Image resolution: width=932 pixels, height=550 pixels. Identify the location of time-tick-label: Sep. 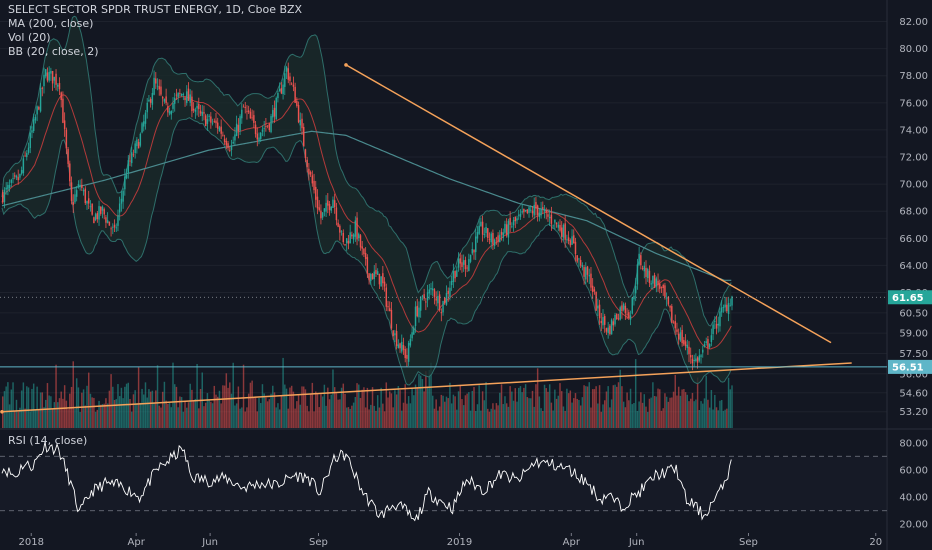
(318, 542).